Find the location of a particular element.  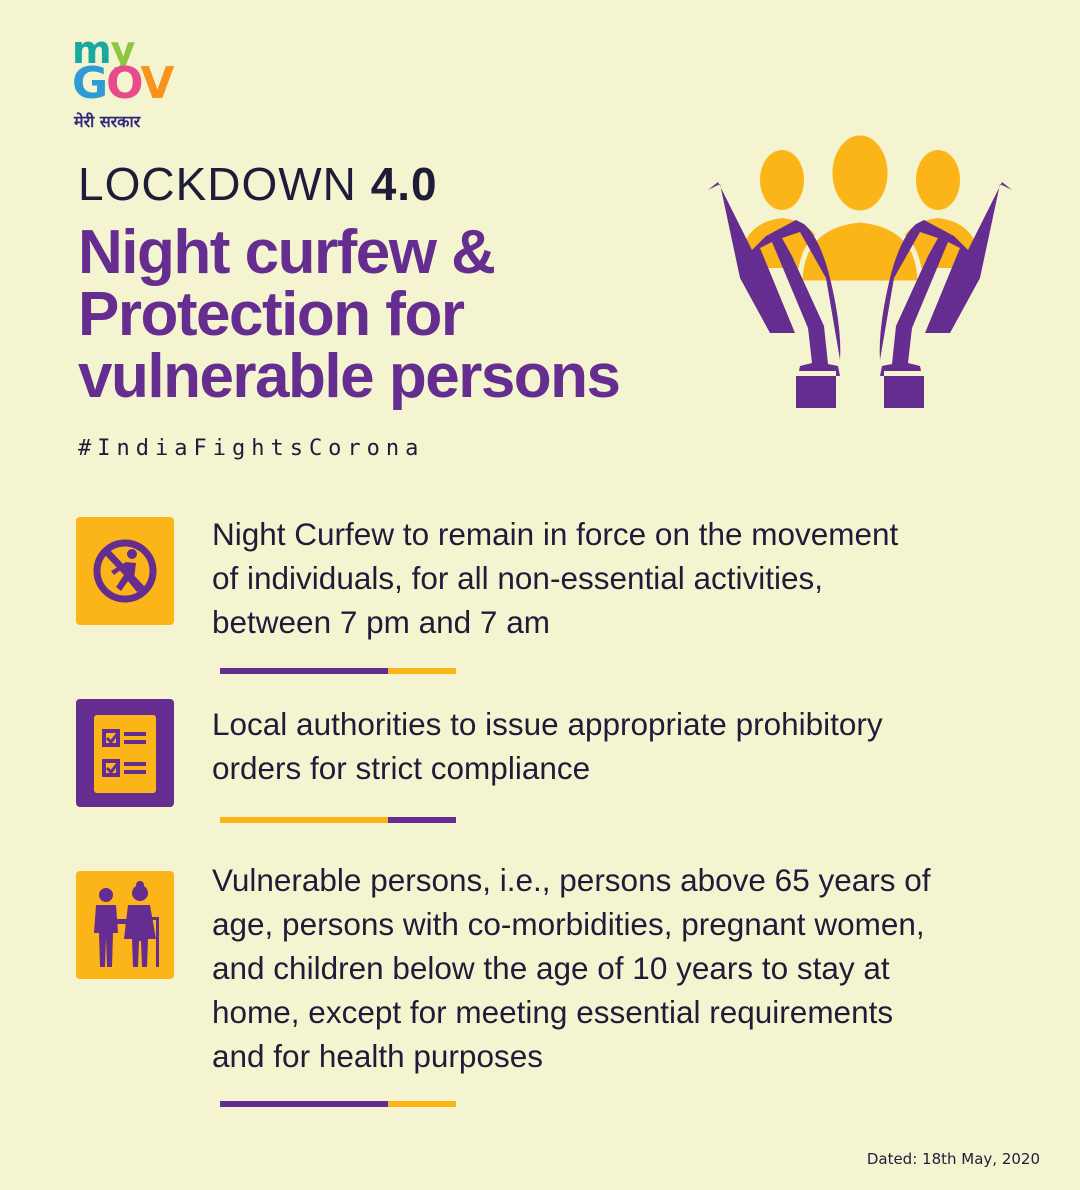

protecting-hands-icon is located at coordinates (860, 270).